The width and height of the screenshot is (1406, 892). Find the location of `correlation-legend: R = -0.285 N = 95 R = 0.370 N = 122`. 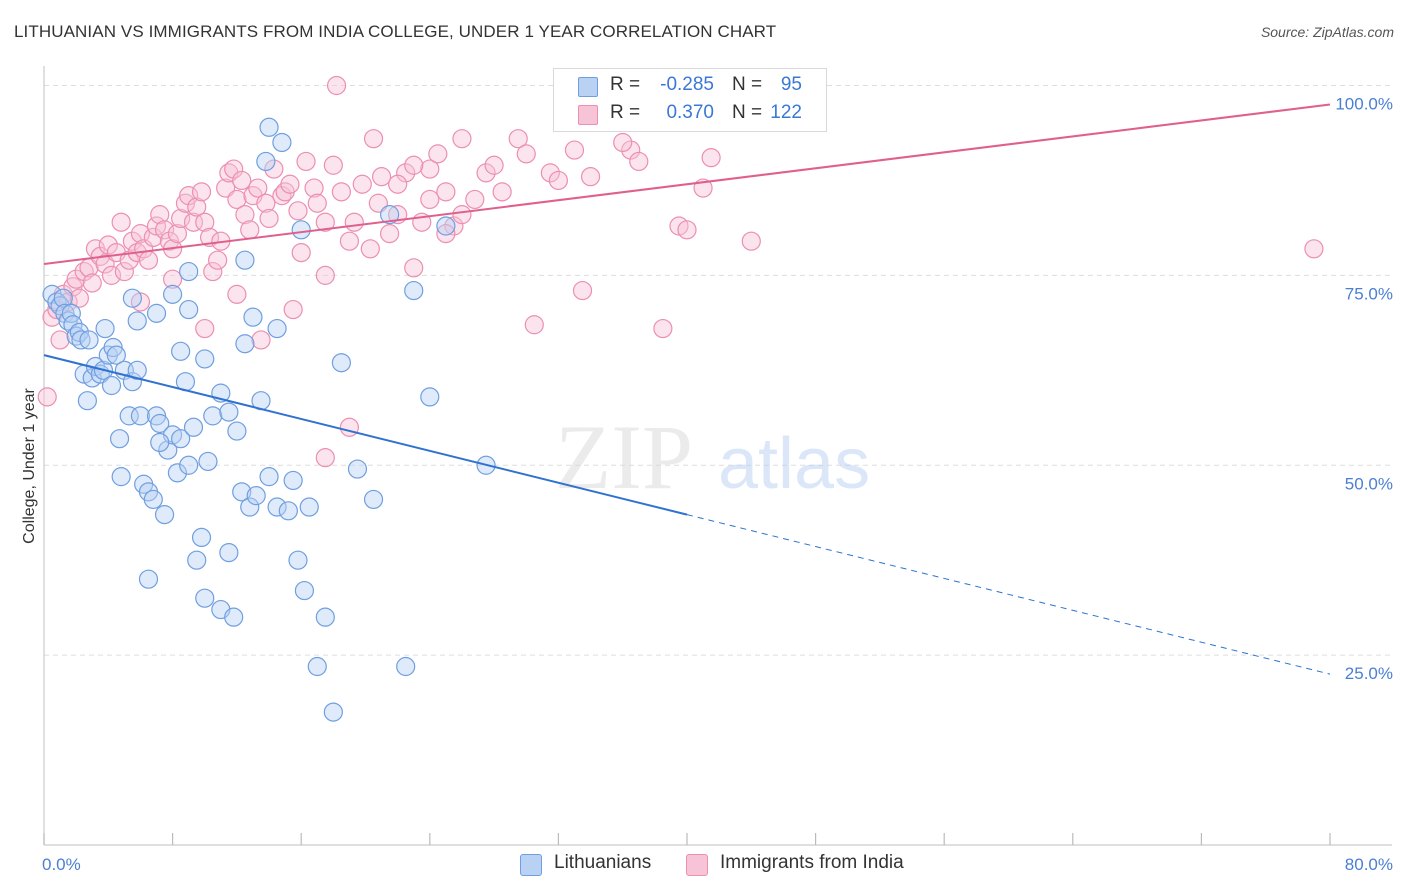

correlation-legend: R = -0.285 N = 95 R = 0.370 N = 122 is located at coordinates (690, 100).